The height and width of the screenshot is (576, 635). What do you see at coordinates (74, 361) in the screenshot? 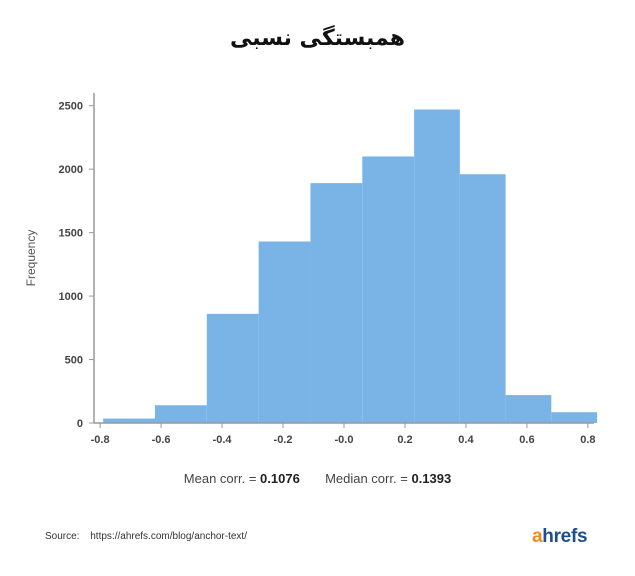
I see `y-tick-label: 500` at bounding box center [74, 361].